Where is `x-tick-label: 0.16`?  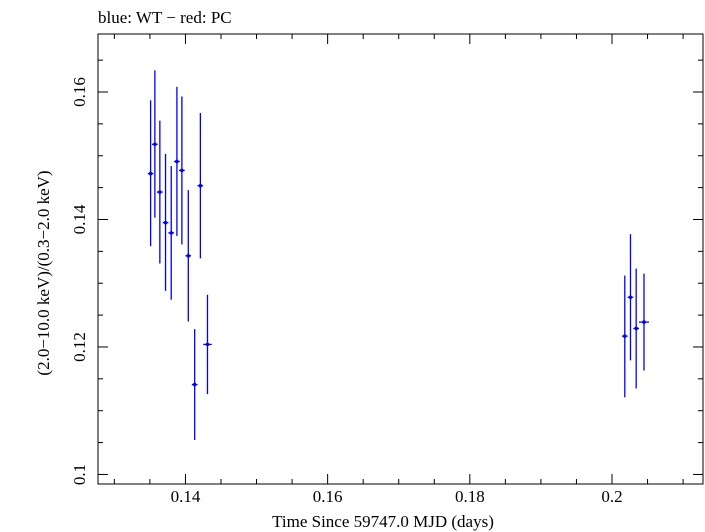 x-tick-label: 0.16 is located at coordinates (328, 496).